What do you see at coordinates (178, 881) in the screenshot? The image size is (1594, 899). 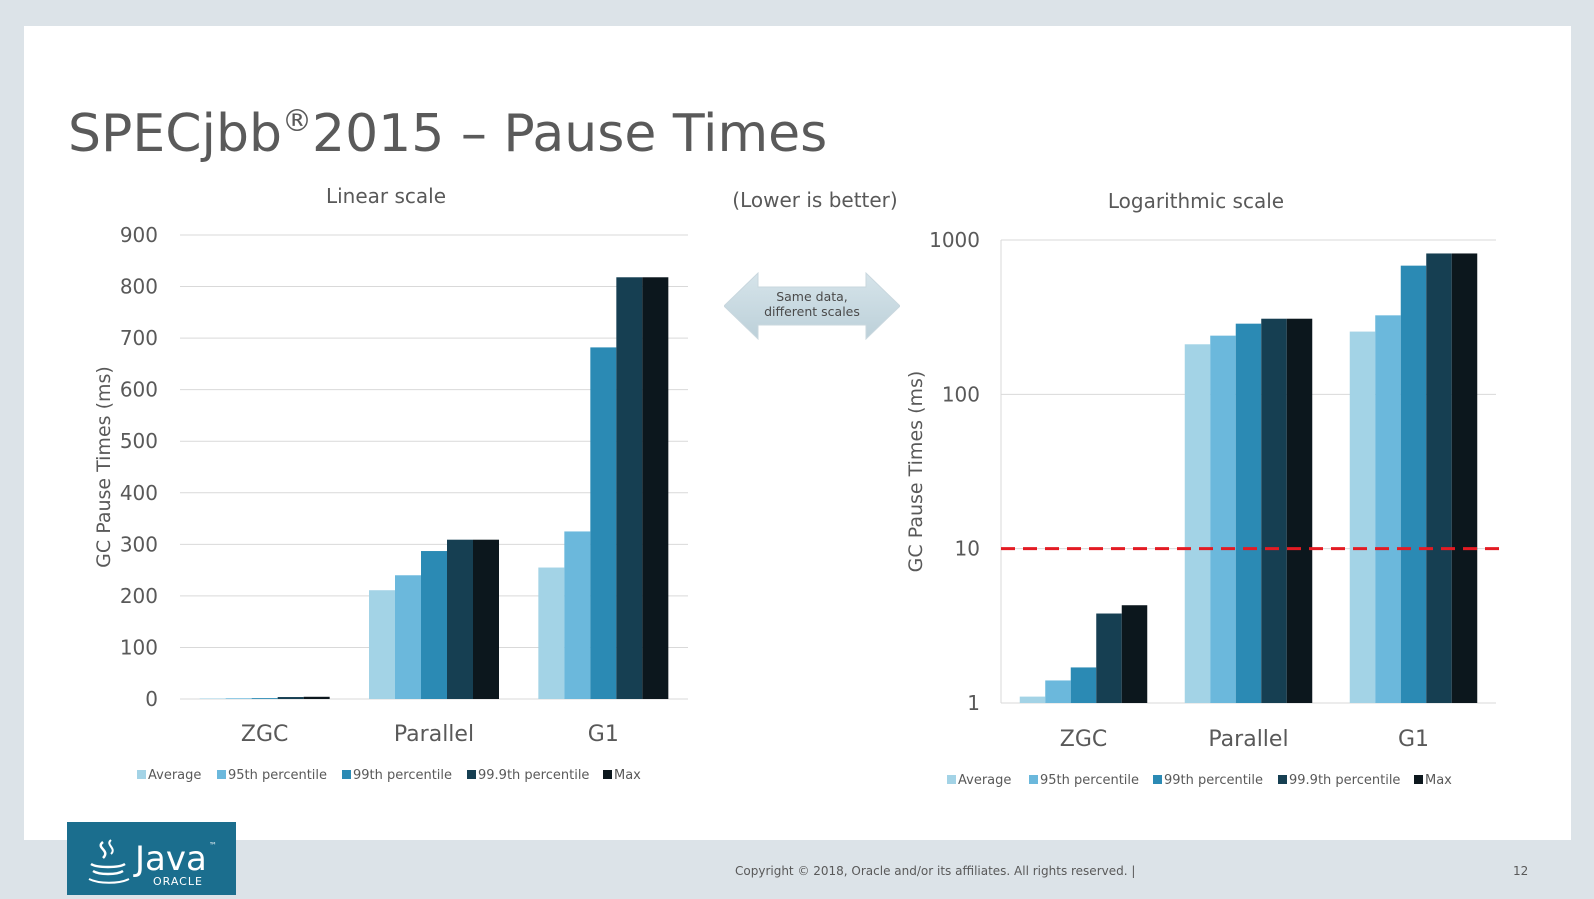 I see `logo-oracle-text: ORACLE` at bounding box center [178, 881].